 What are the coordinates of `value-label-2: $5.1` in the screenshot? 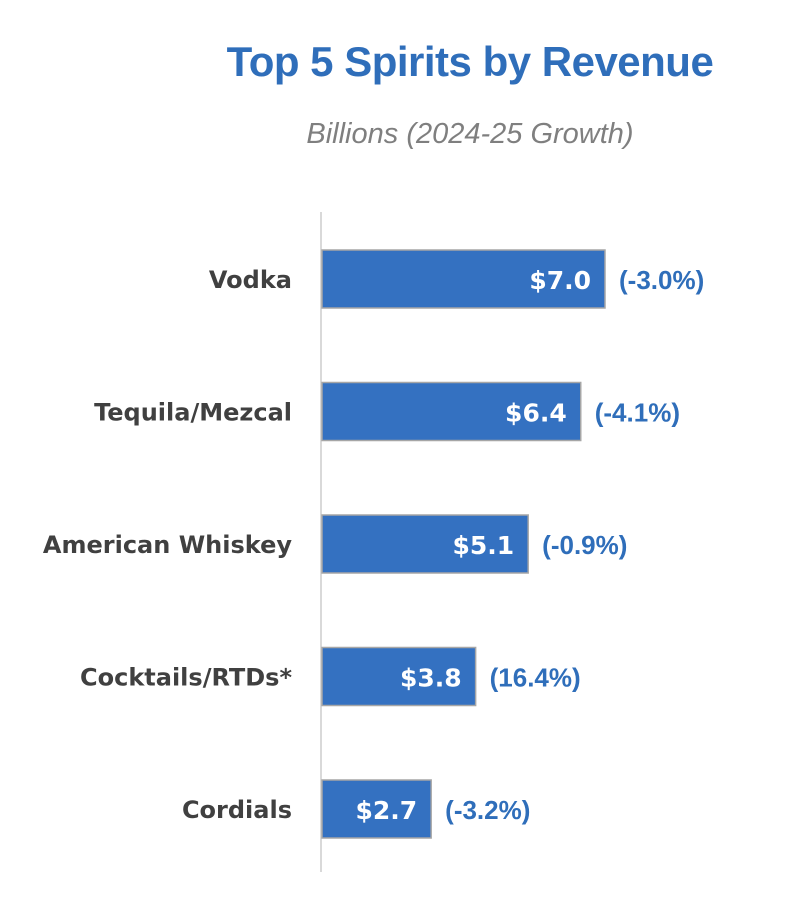 It's located at (483, 545).